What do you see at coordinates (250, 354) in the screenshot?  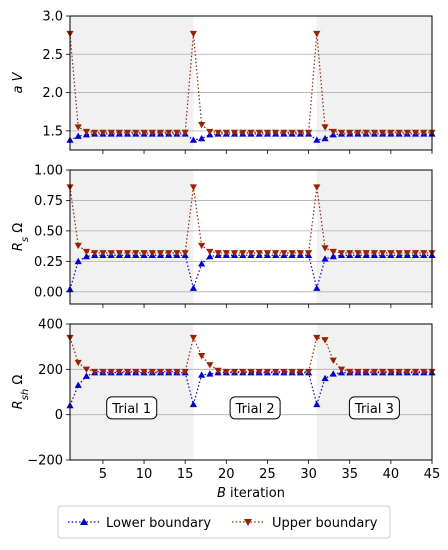 I see `series-line-upper` at bounding box center [250, 354].